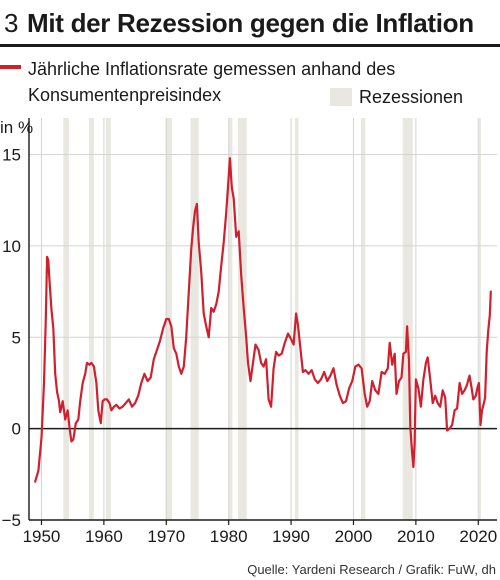  I want to click on y-tick-label-15: 15, so click(11, 155).